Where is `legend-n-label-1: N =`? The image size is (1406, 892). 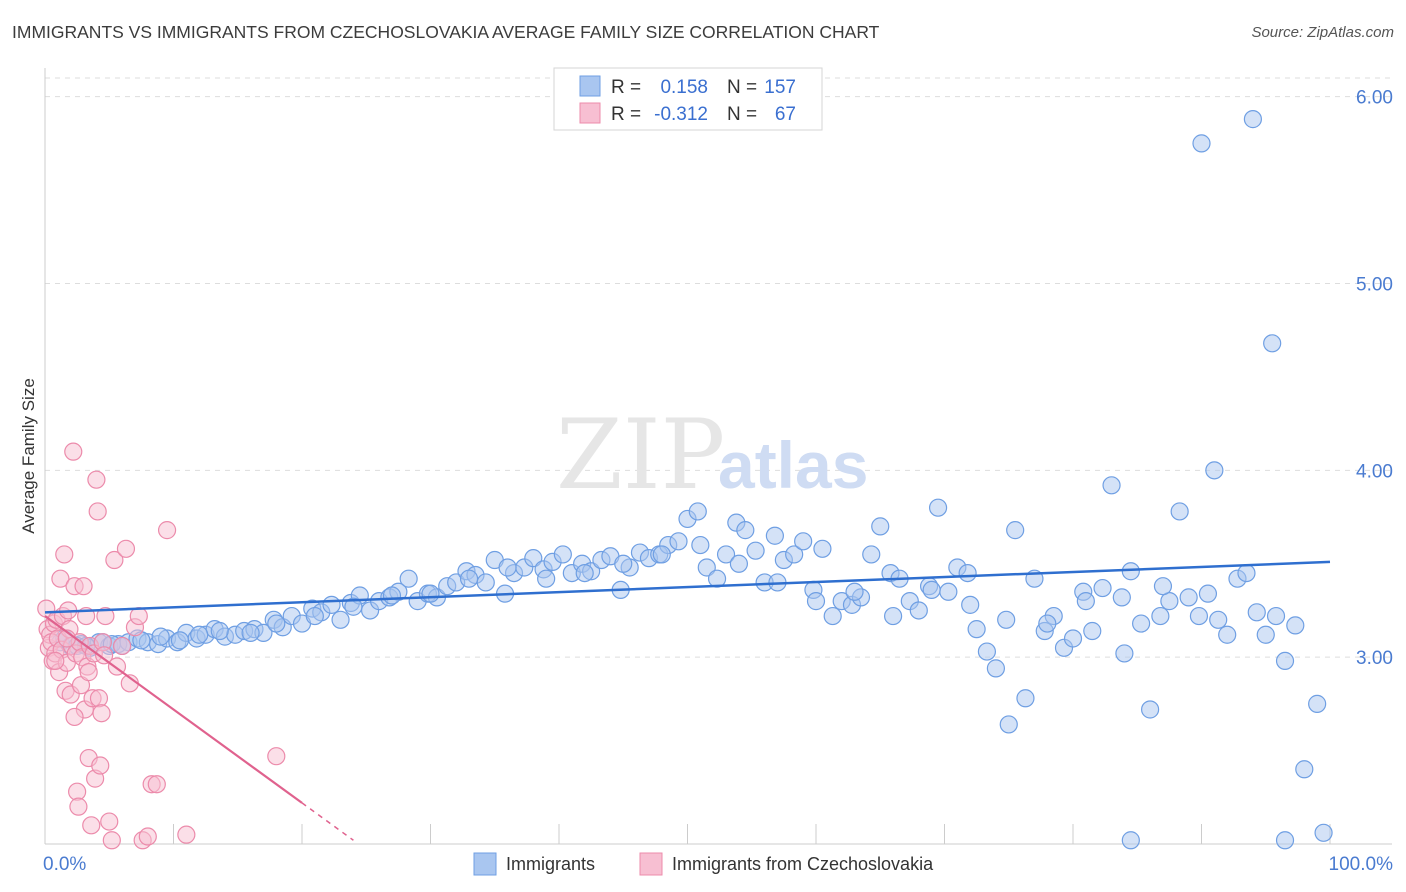 legend-n-label-1: N = is located at coordinates (742, 87).